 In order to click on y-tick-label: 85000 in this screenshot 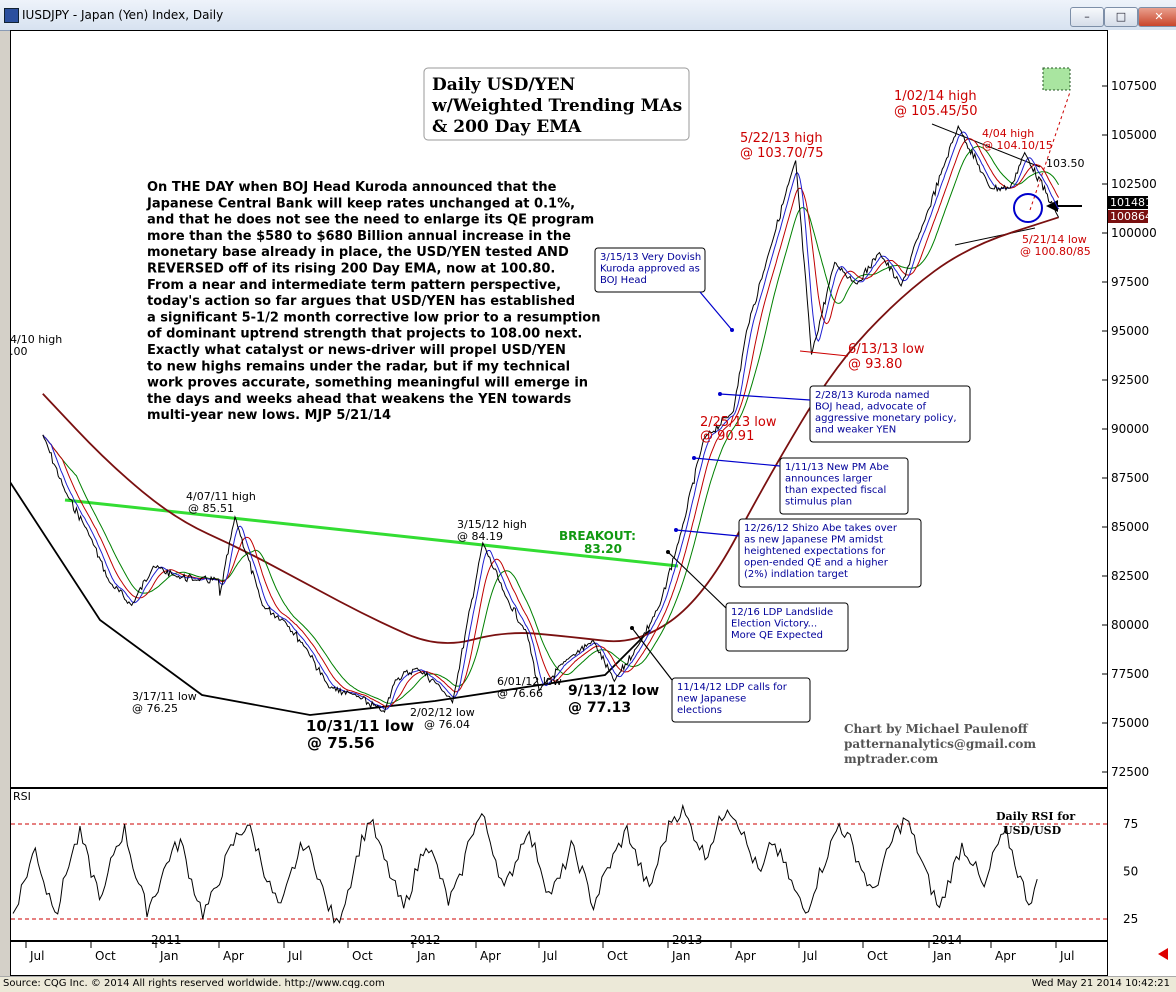, I will do `click(1130, 527)`.